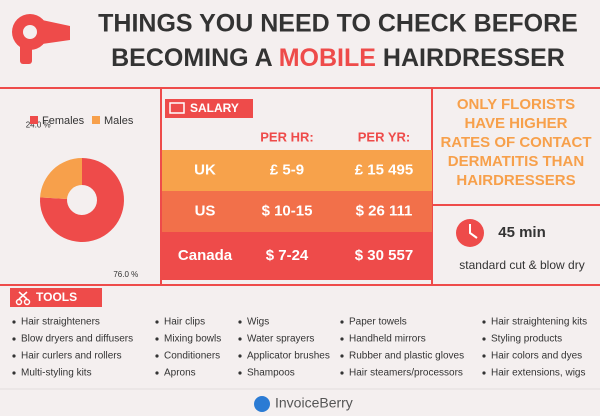 This screenshot has height=416, width=600. Describe the element at coordinates (406, 373) in the screenshot. I see `tool-item: Hair steamers/processors` at that location.